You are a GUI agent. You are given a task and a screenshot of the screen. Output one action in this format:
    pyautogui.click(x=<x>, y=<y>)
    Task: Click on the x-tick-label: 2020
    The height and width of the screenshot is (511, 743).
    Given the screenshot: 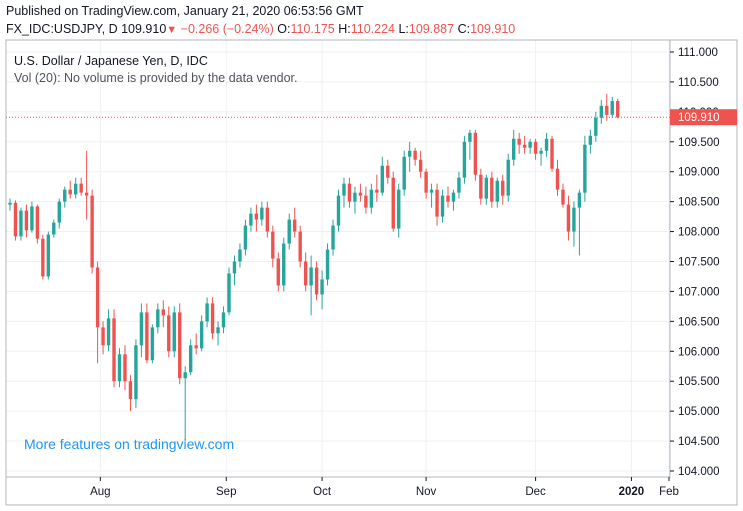 What is the action you would take?
    pyautogui.click(x=632, y=492)
    